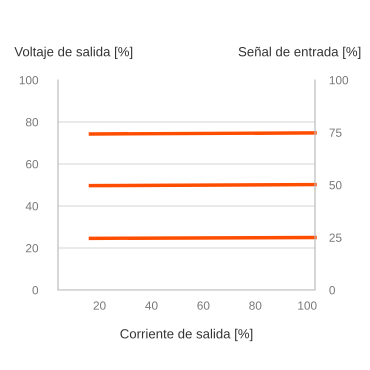  I want to click on y-tick-label: 100, so click(29, 80).